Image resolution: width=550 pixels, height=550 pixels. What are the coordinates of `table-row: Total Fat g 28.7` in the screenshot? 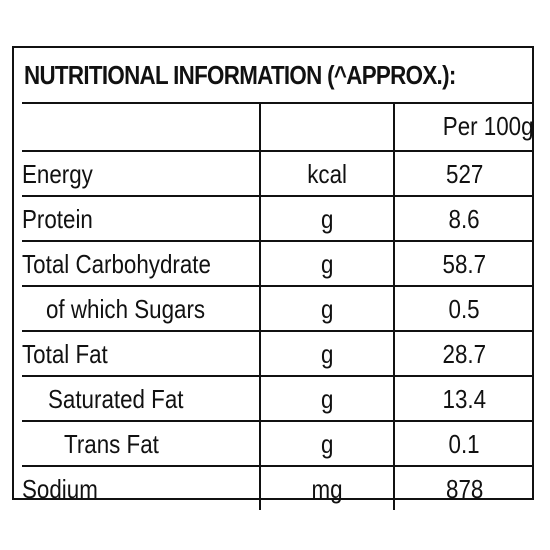 It's located at (278, 353).